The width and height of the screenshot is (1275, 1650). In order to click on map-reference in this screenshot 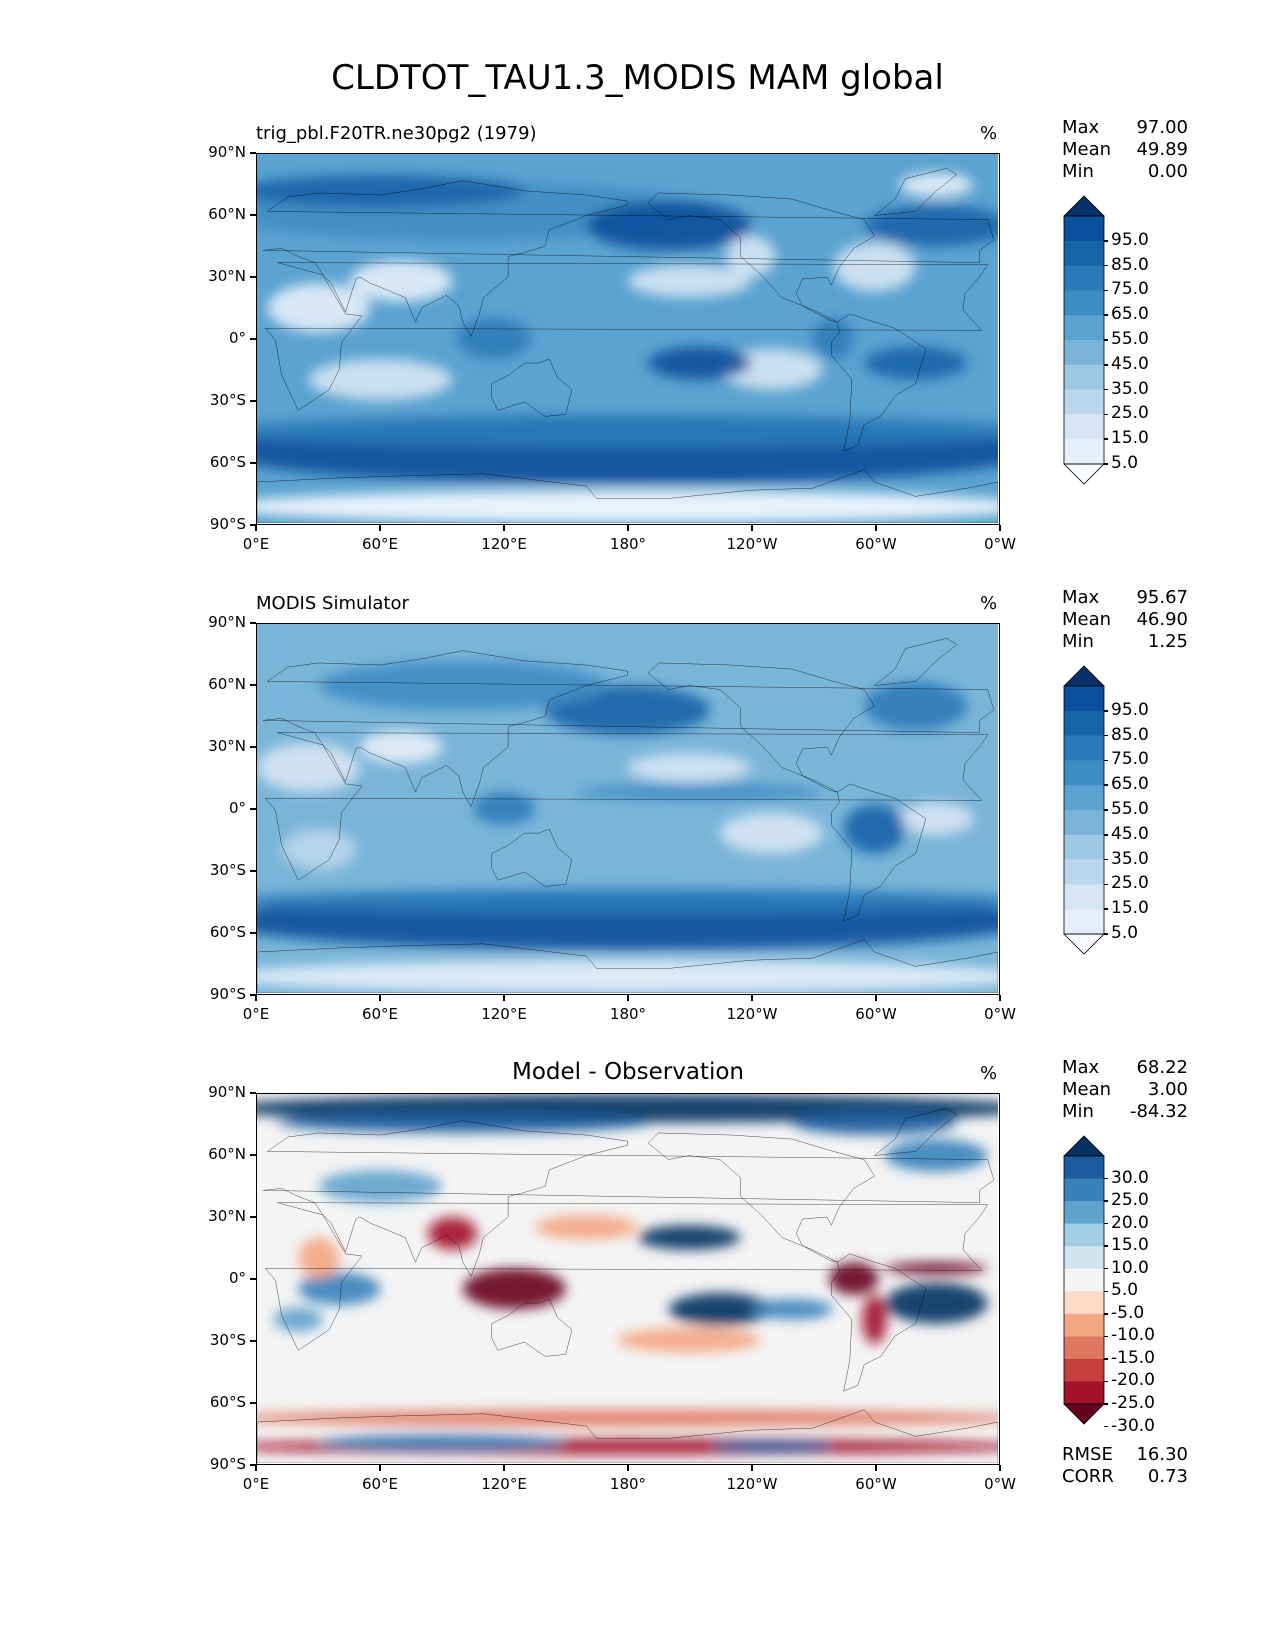, I will do `click(628, 809)`.